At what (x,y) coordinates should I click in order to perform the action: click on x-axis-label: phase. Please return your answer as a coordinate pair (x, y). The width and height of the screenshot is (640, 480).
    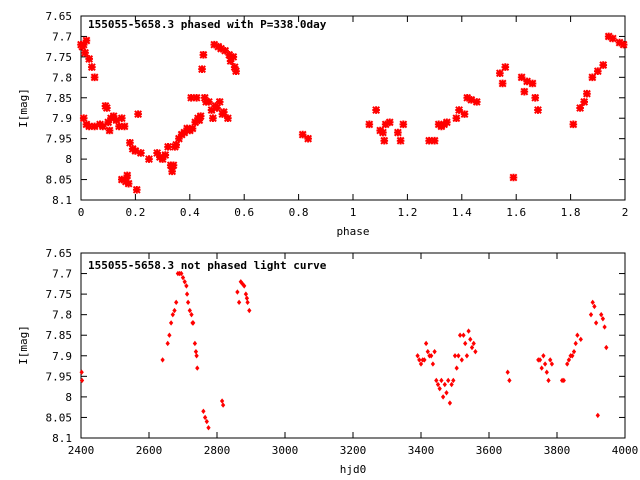
    Looking at the image, I should click on (352, 231).